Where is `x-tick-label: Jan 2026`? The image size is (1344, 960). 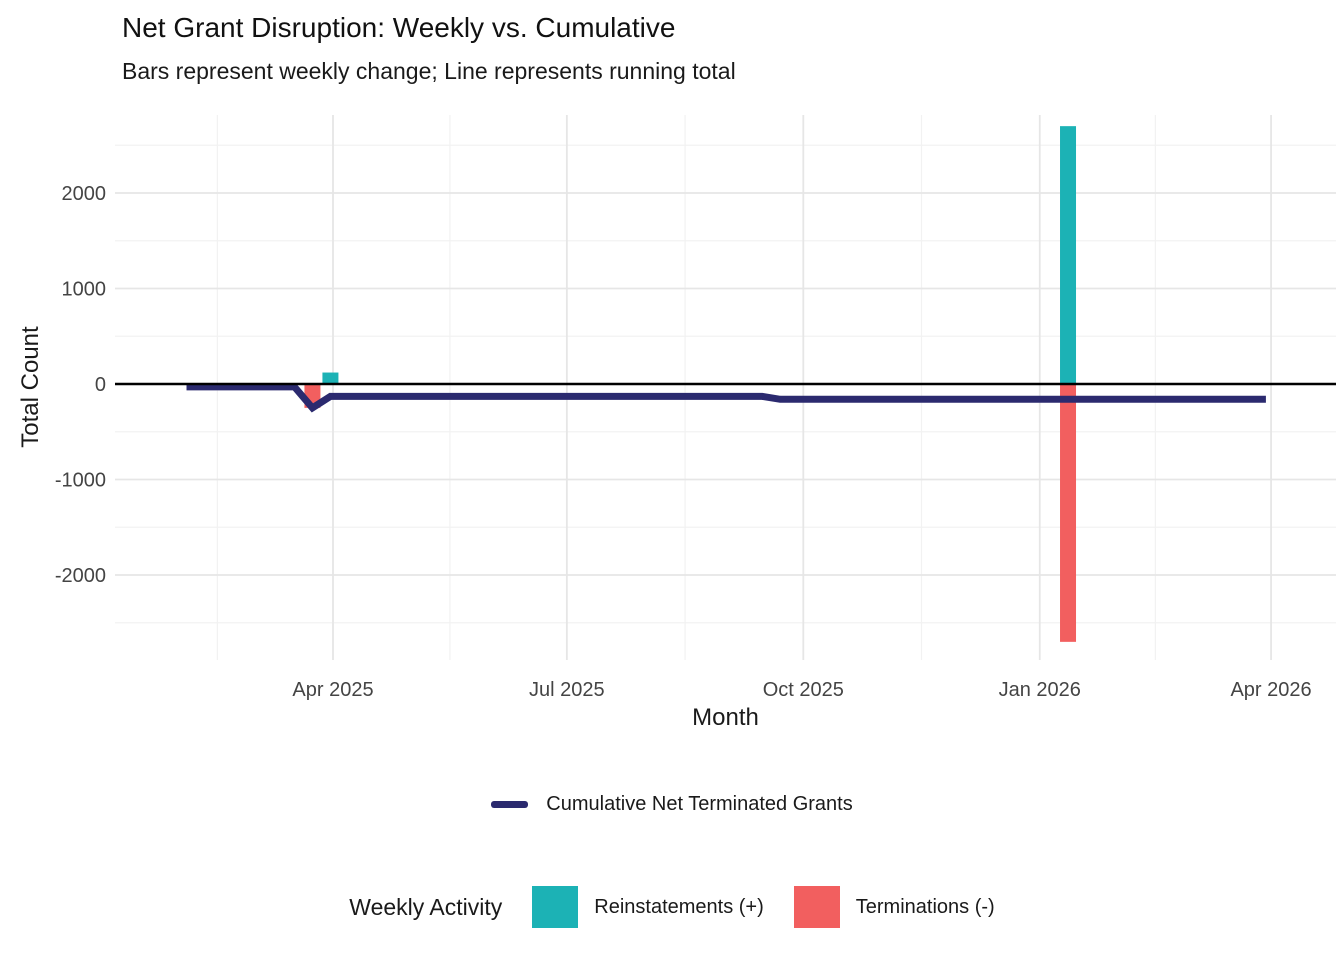
x-tick-label: Jan 2026 is located at coordinates (1040, 690).